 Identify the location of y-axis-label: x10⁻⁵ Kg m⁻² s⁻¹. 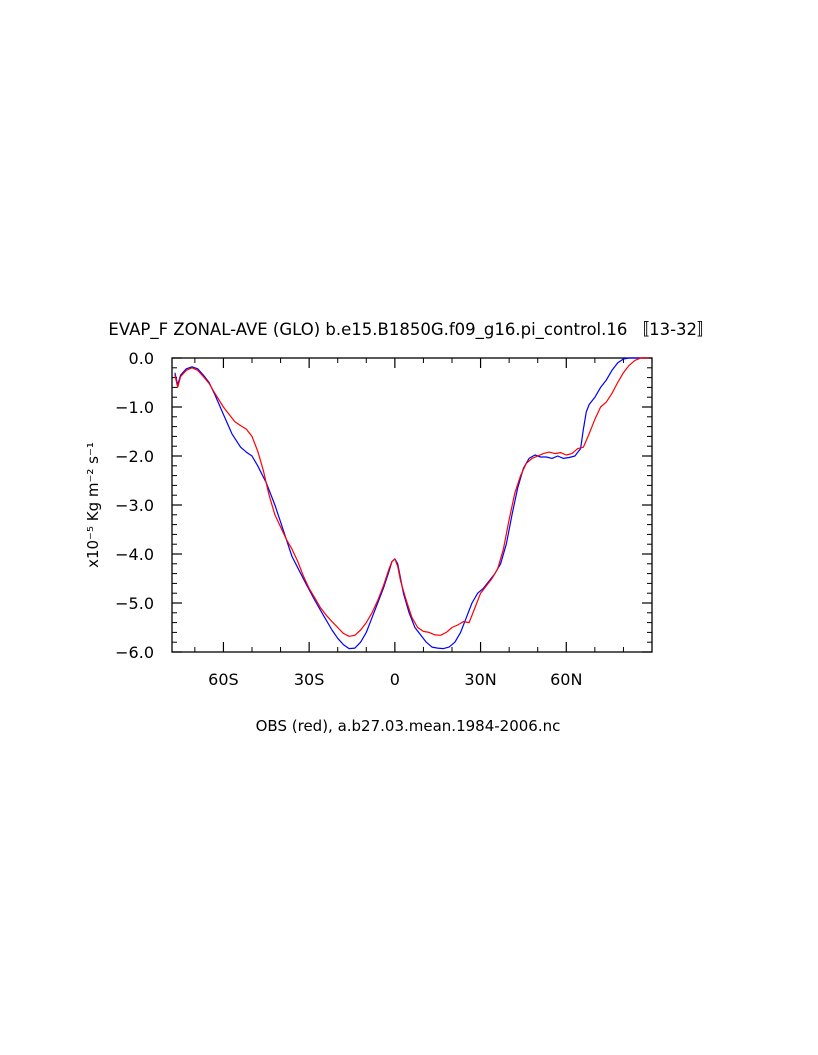
(93, 505).